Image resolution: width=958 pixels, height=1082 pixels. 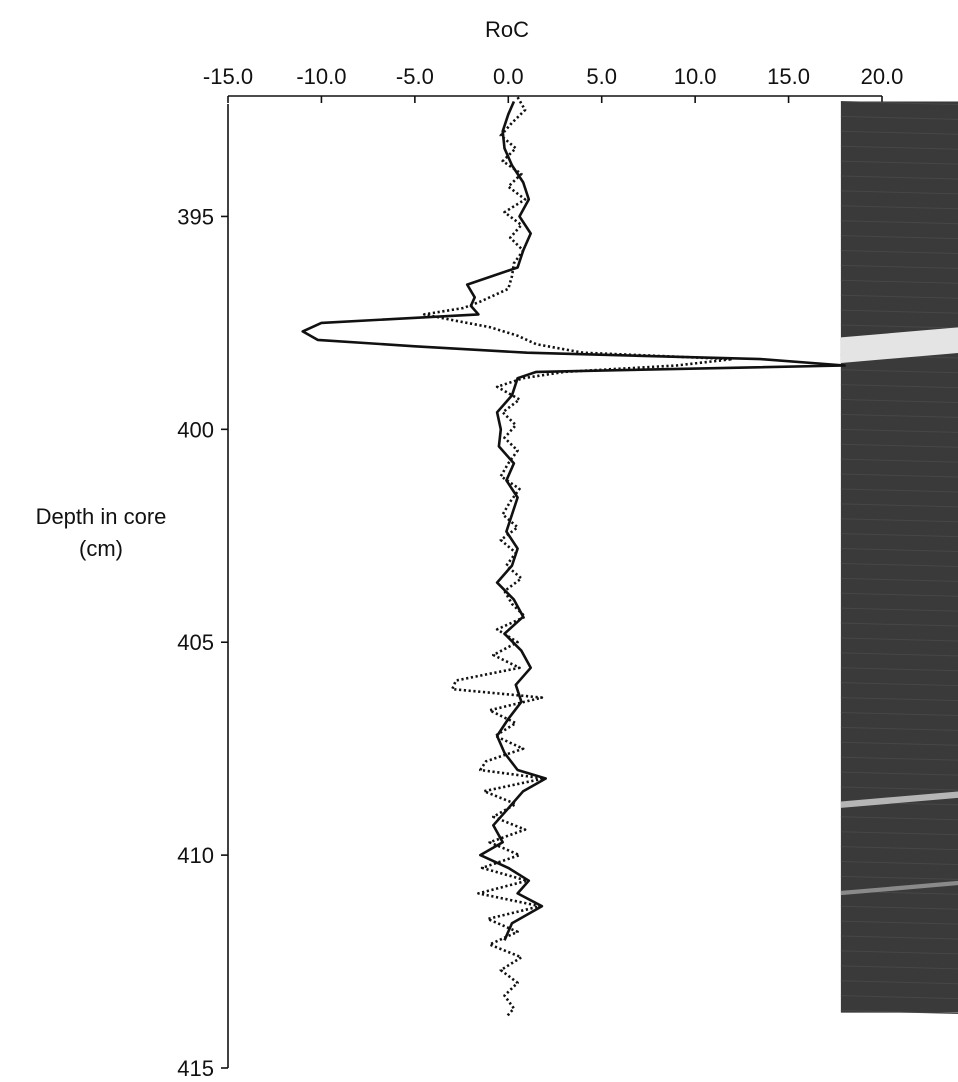 I want to click on x-tick-label: 0.0, so click(x=508, y=76).